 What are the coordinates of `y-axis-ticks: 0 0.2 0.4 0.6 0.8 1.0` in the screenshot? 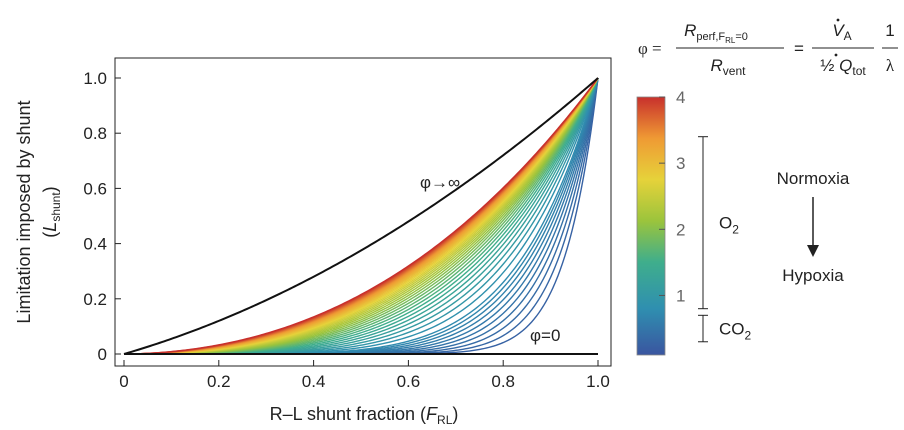 It's located at (102, 216).